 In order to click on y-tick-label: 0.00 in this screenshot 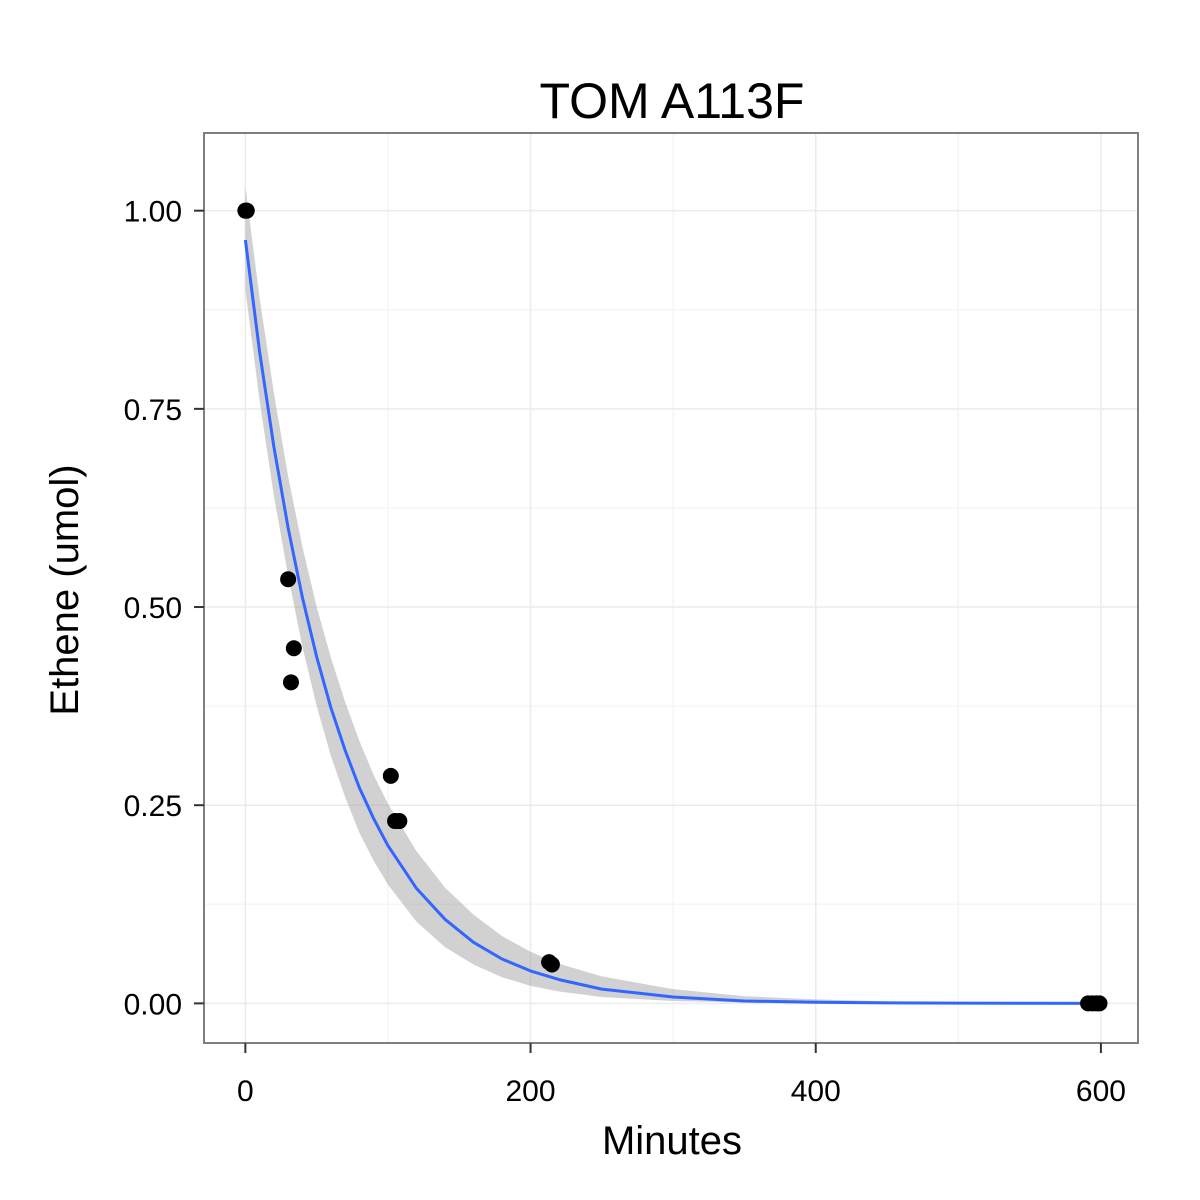, I will do `click(153, 1004)`.